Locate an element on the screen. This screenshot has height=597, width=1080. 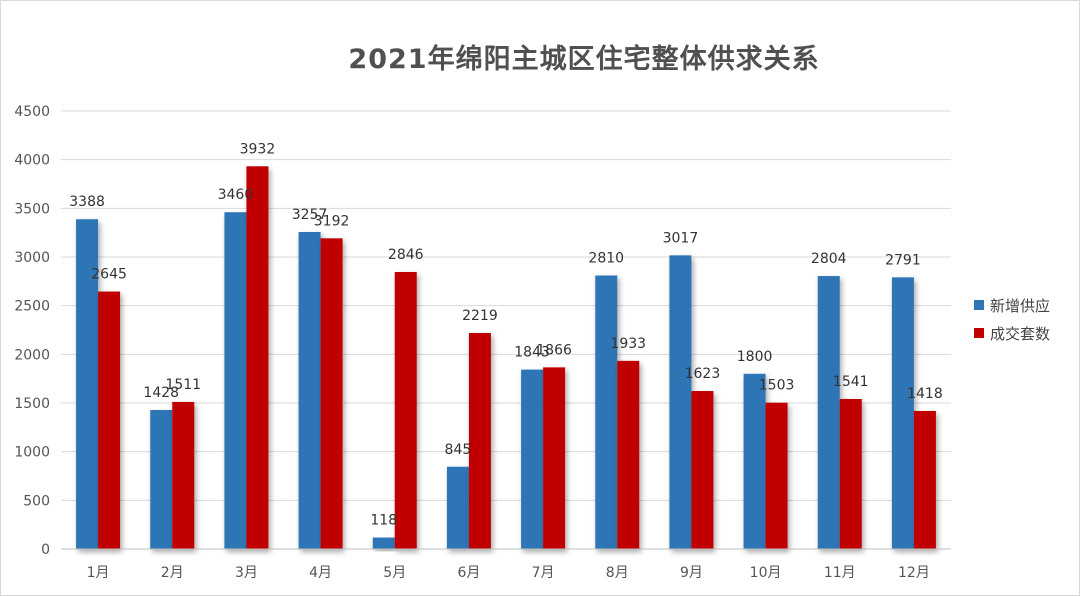
x-tick-label: 1月 is located at coordinates (98, 573).